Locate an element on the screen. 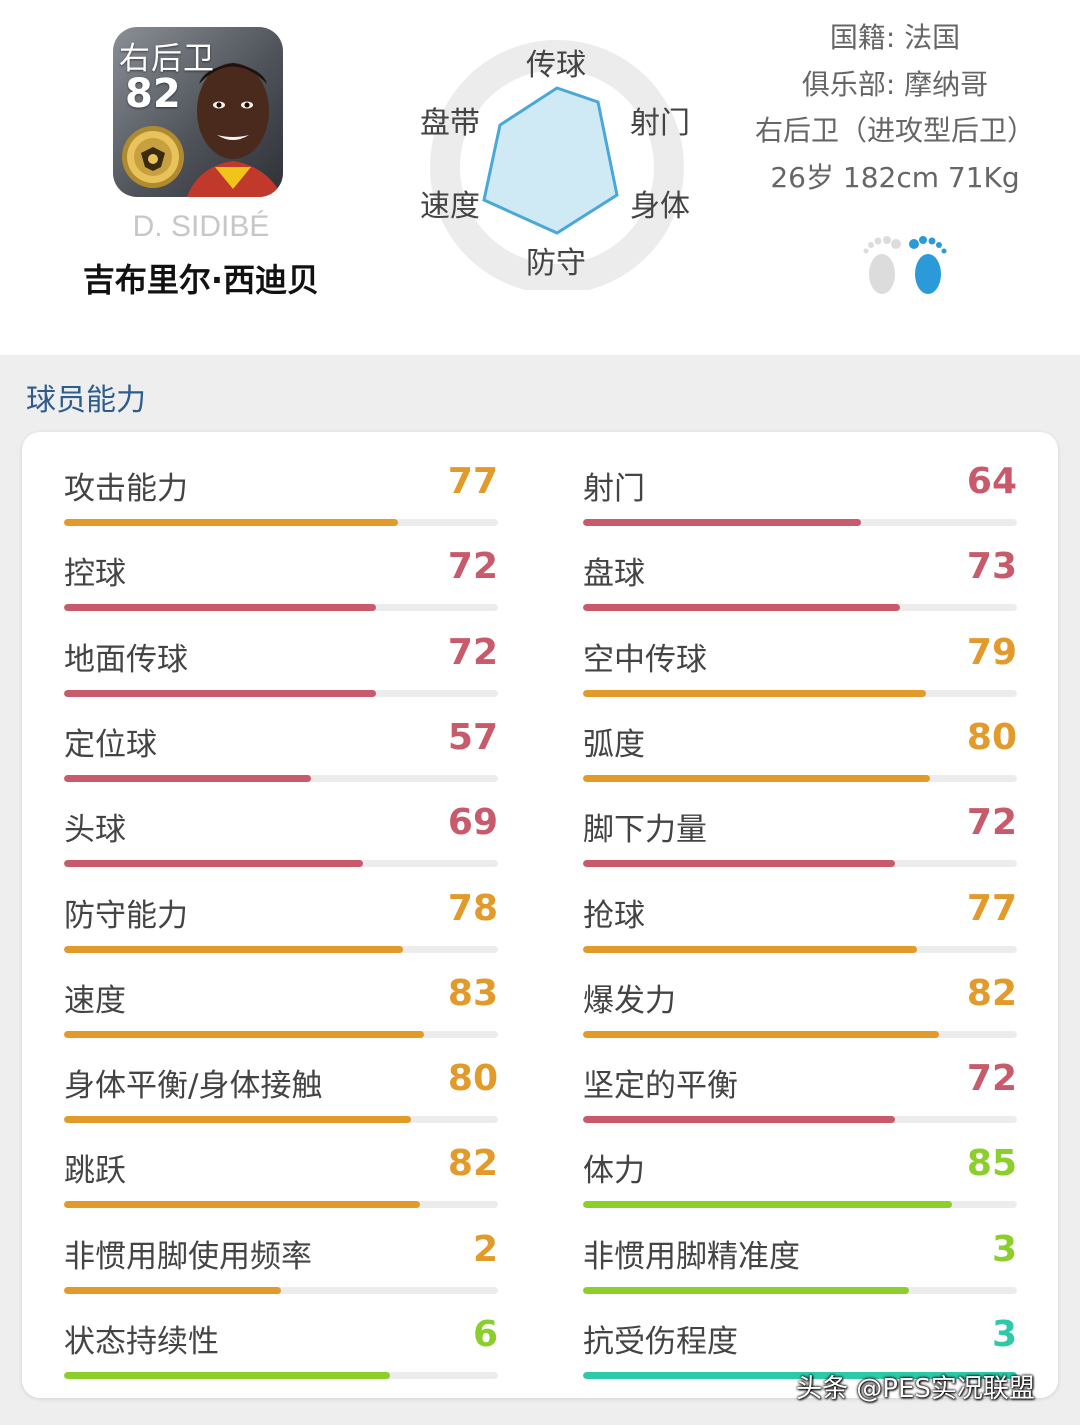 This screenshot has width=1080, height=1425. stat-row-right: 非惯用脚精准度 3 is located at coordinates (800, 1257).